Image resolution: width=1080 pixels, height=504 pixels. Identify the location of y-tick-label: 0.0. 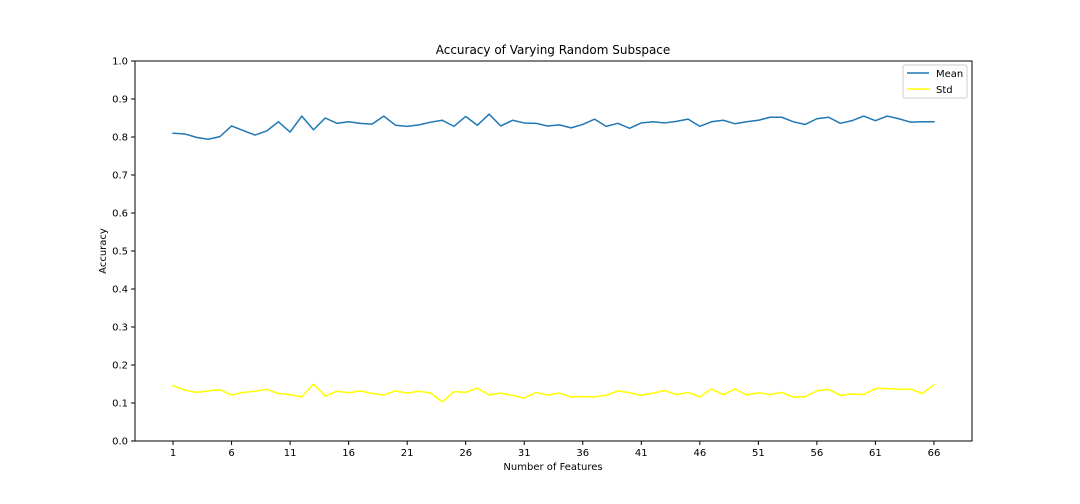
(120, 442).